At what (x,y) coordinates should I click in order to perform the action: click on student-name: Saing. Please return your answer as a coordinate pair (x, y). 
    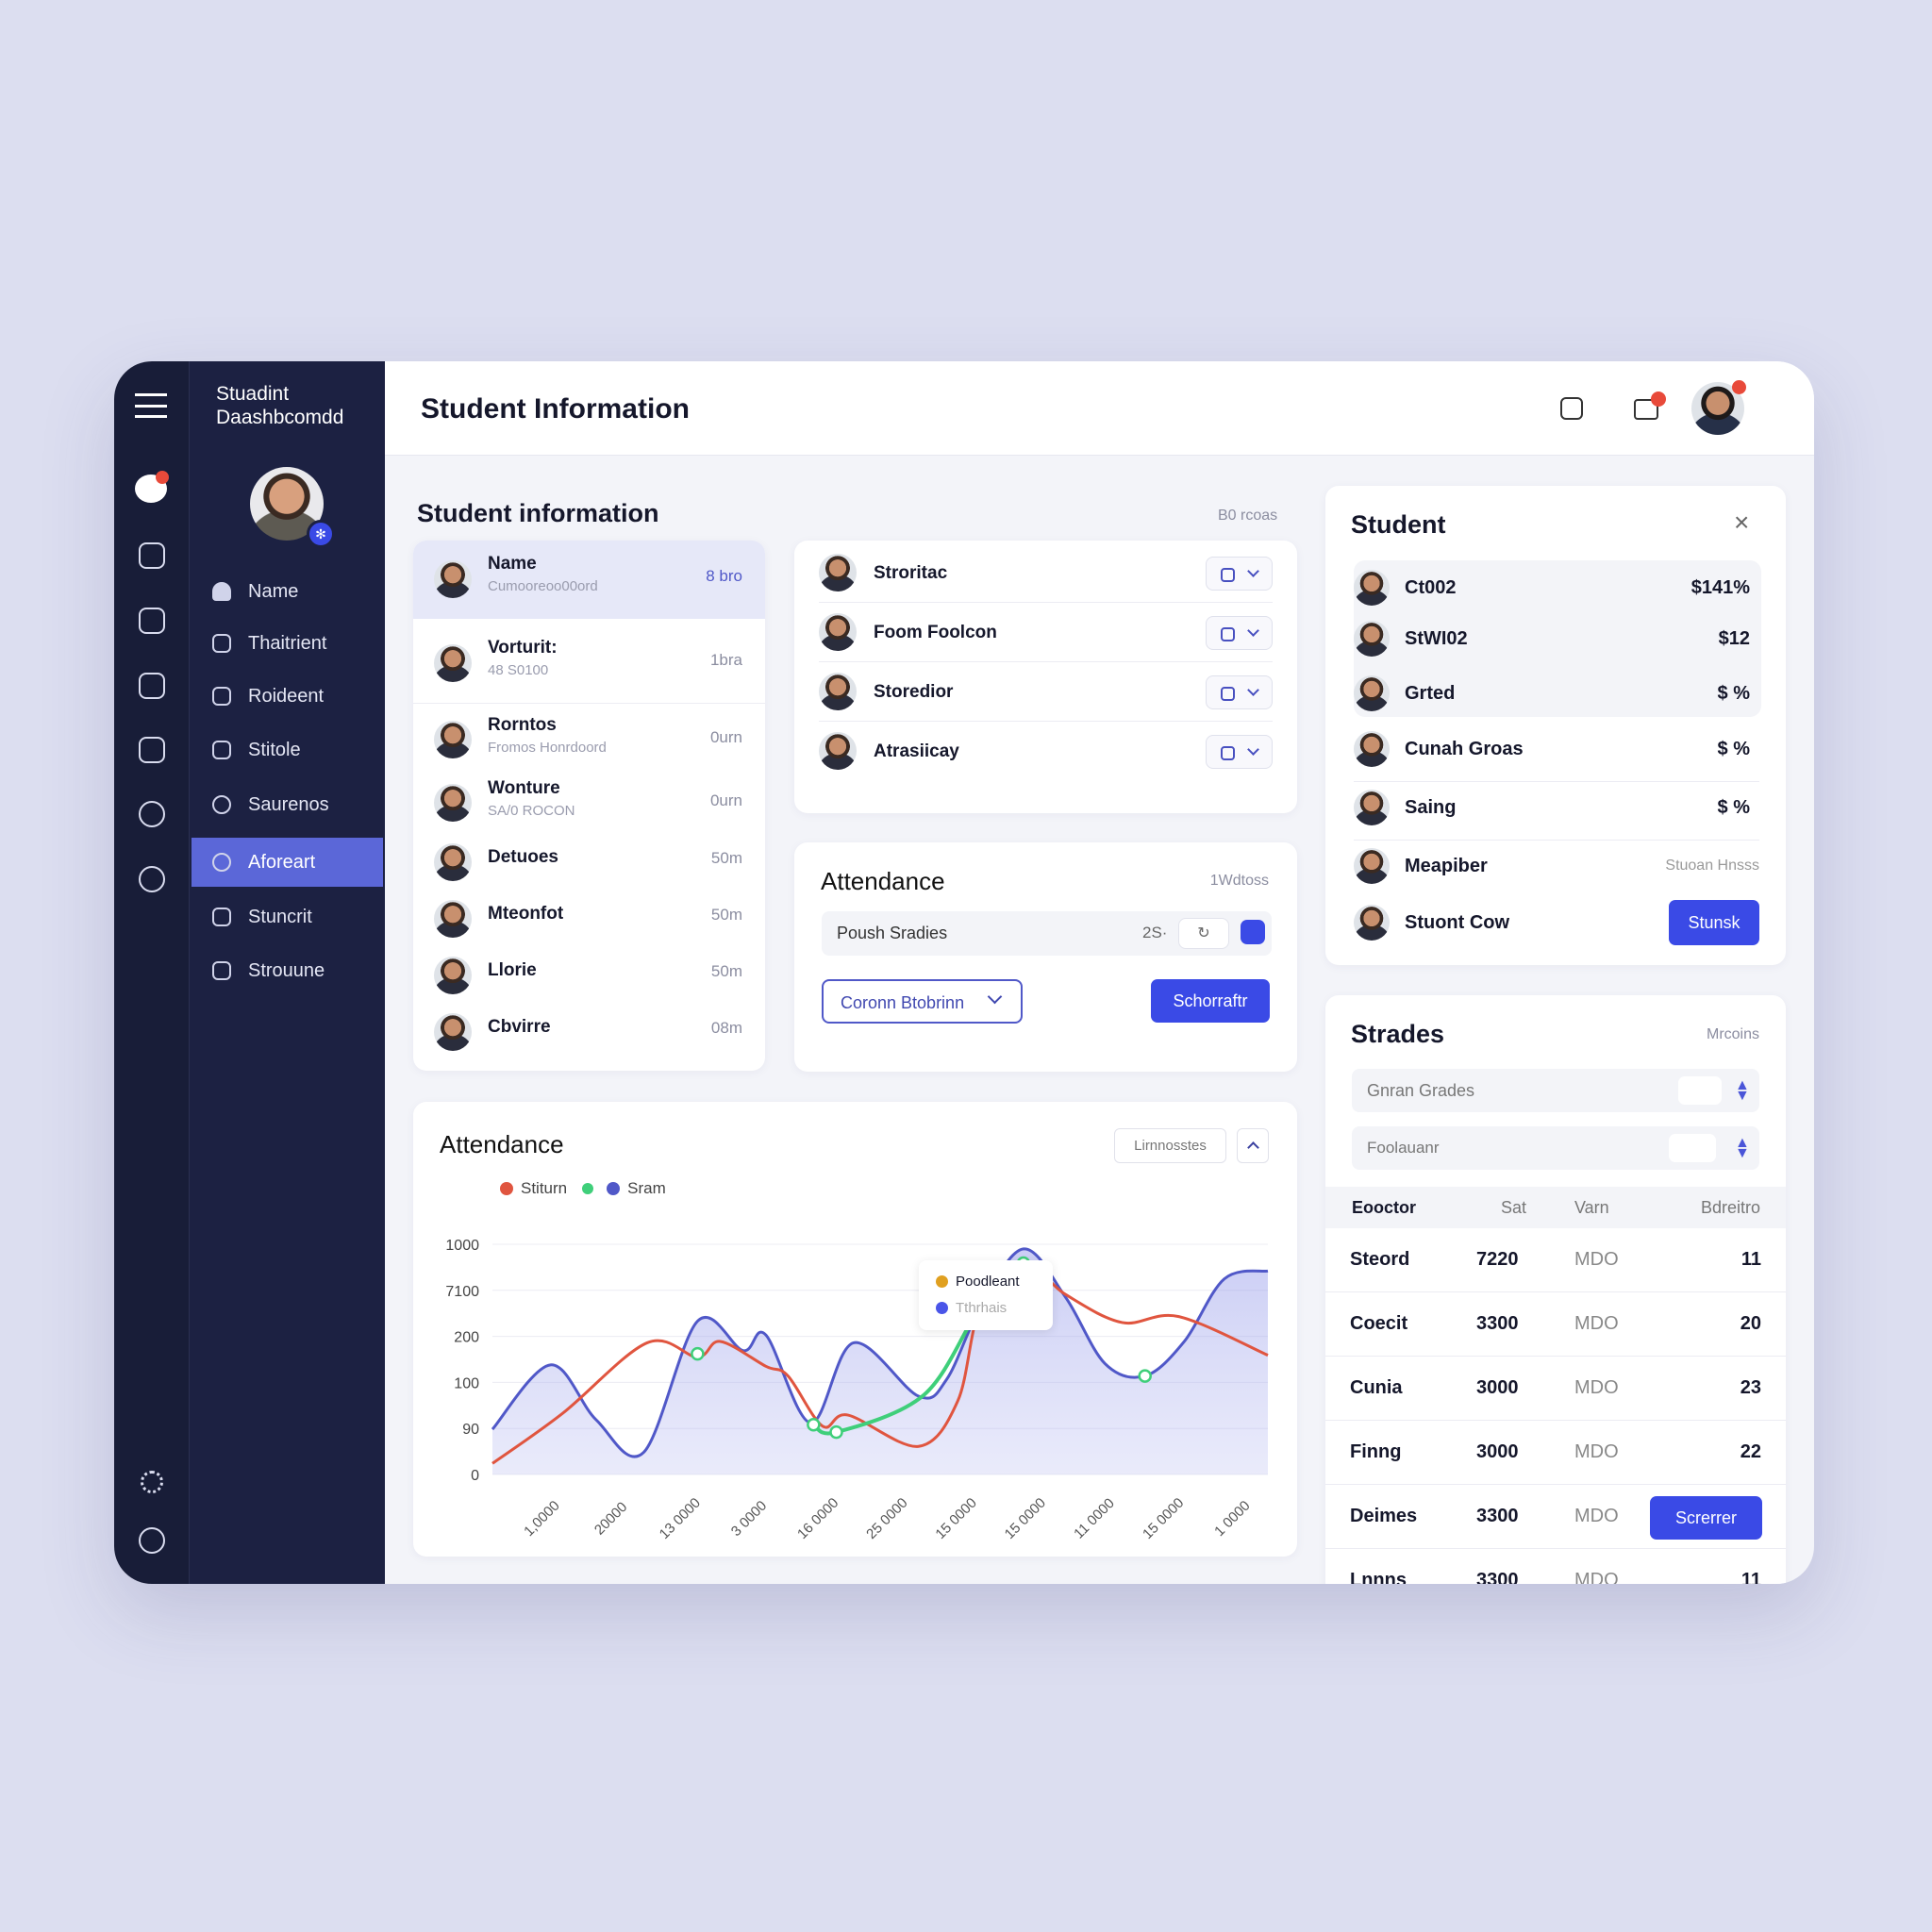
    Looking at the image, I should click on (1431, 807).